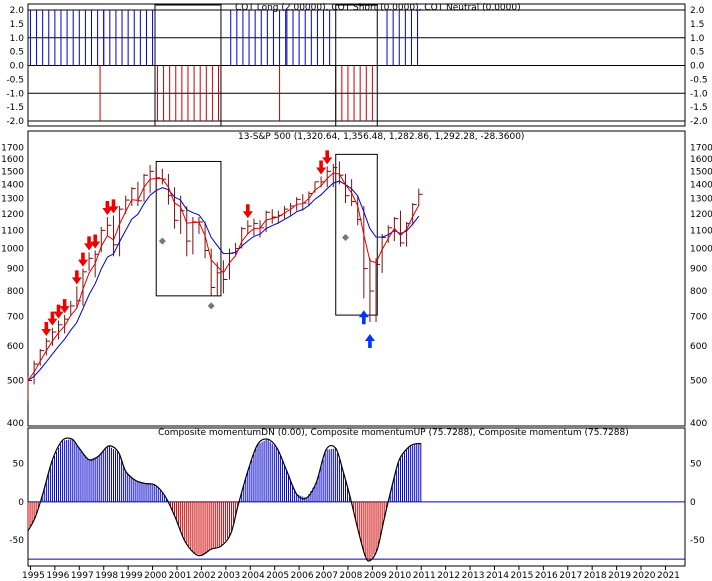 This screenshot has width=712, height=581. What do you see at coordinates (697, 53) in the screenshot?
I see `cot-tick-label-right: 0.5` at bounding box center [697, 53].